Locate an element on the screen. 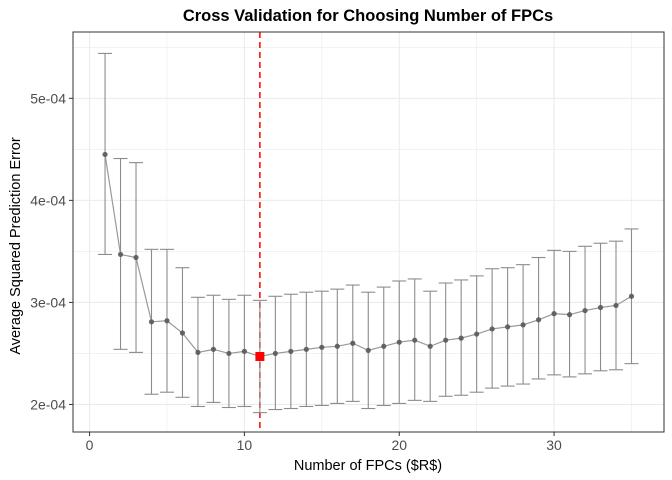  x-tick-label: 30 is located at coordinates (554, 445).